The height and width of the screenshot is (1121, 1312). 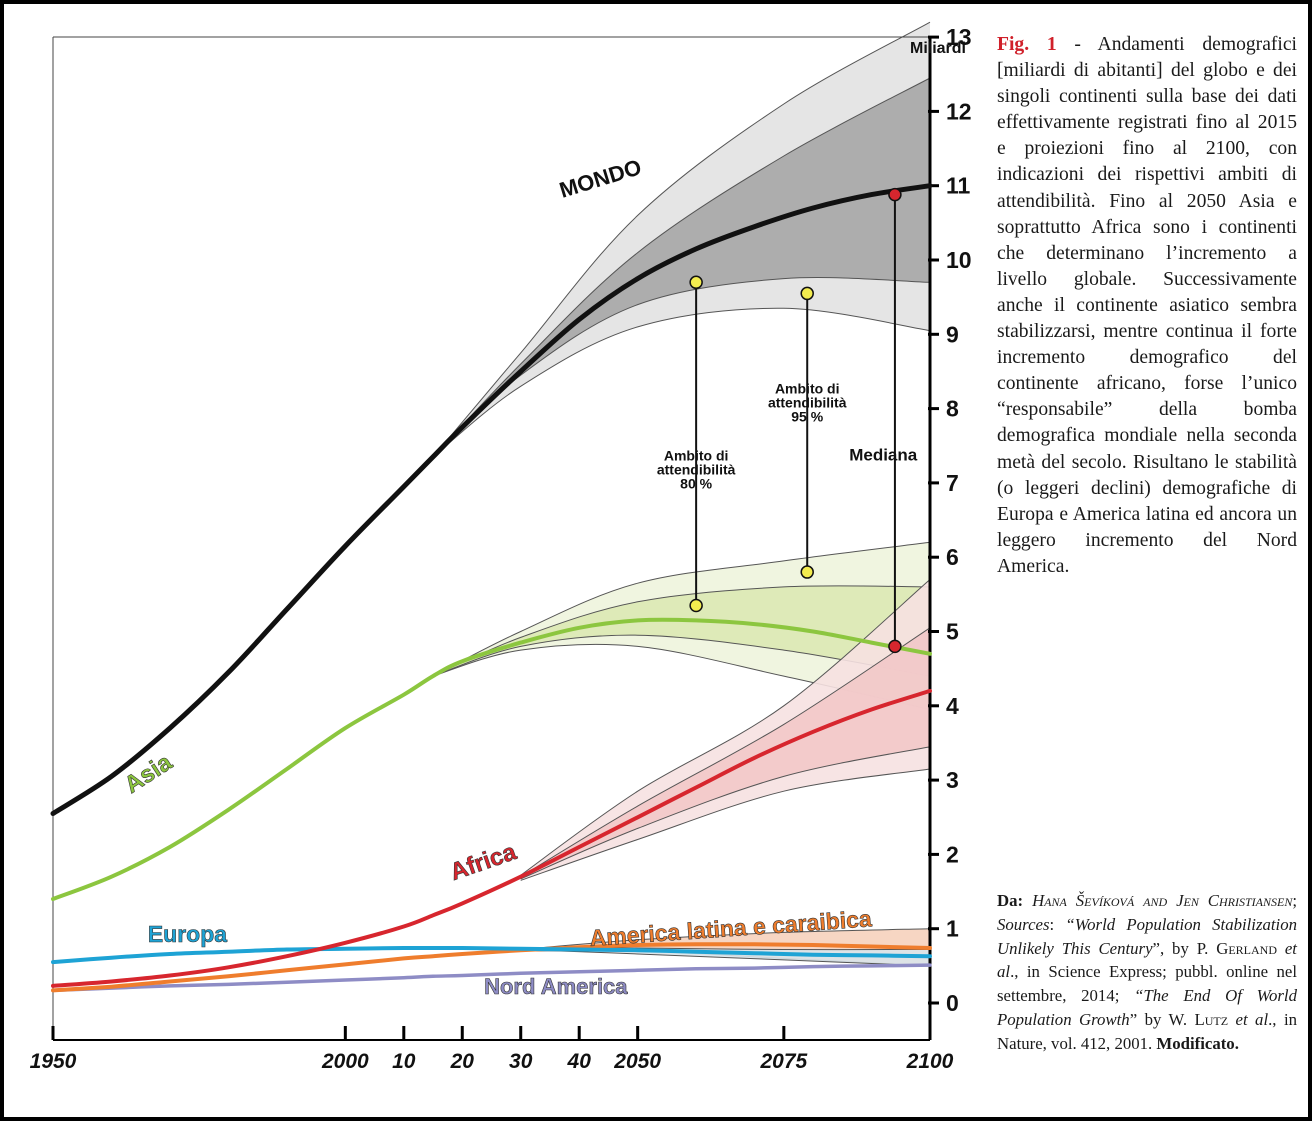 I want to click on x-tick-label: 2075, so click(x=783, y=1061).